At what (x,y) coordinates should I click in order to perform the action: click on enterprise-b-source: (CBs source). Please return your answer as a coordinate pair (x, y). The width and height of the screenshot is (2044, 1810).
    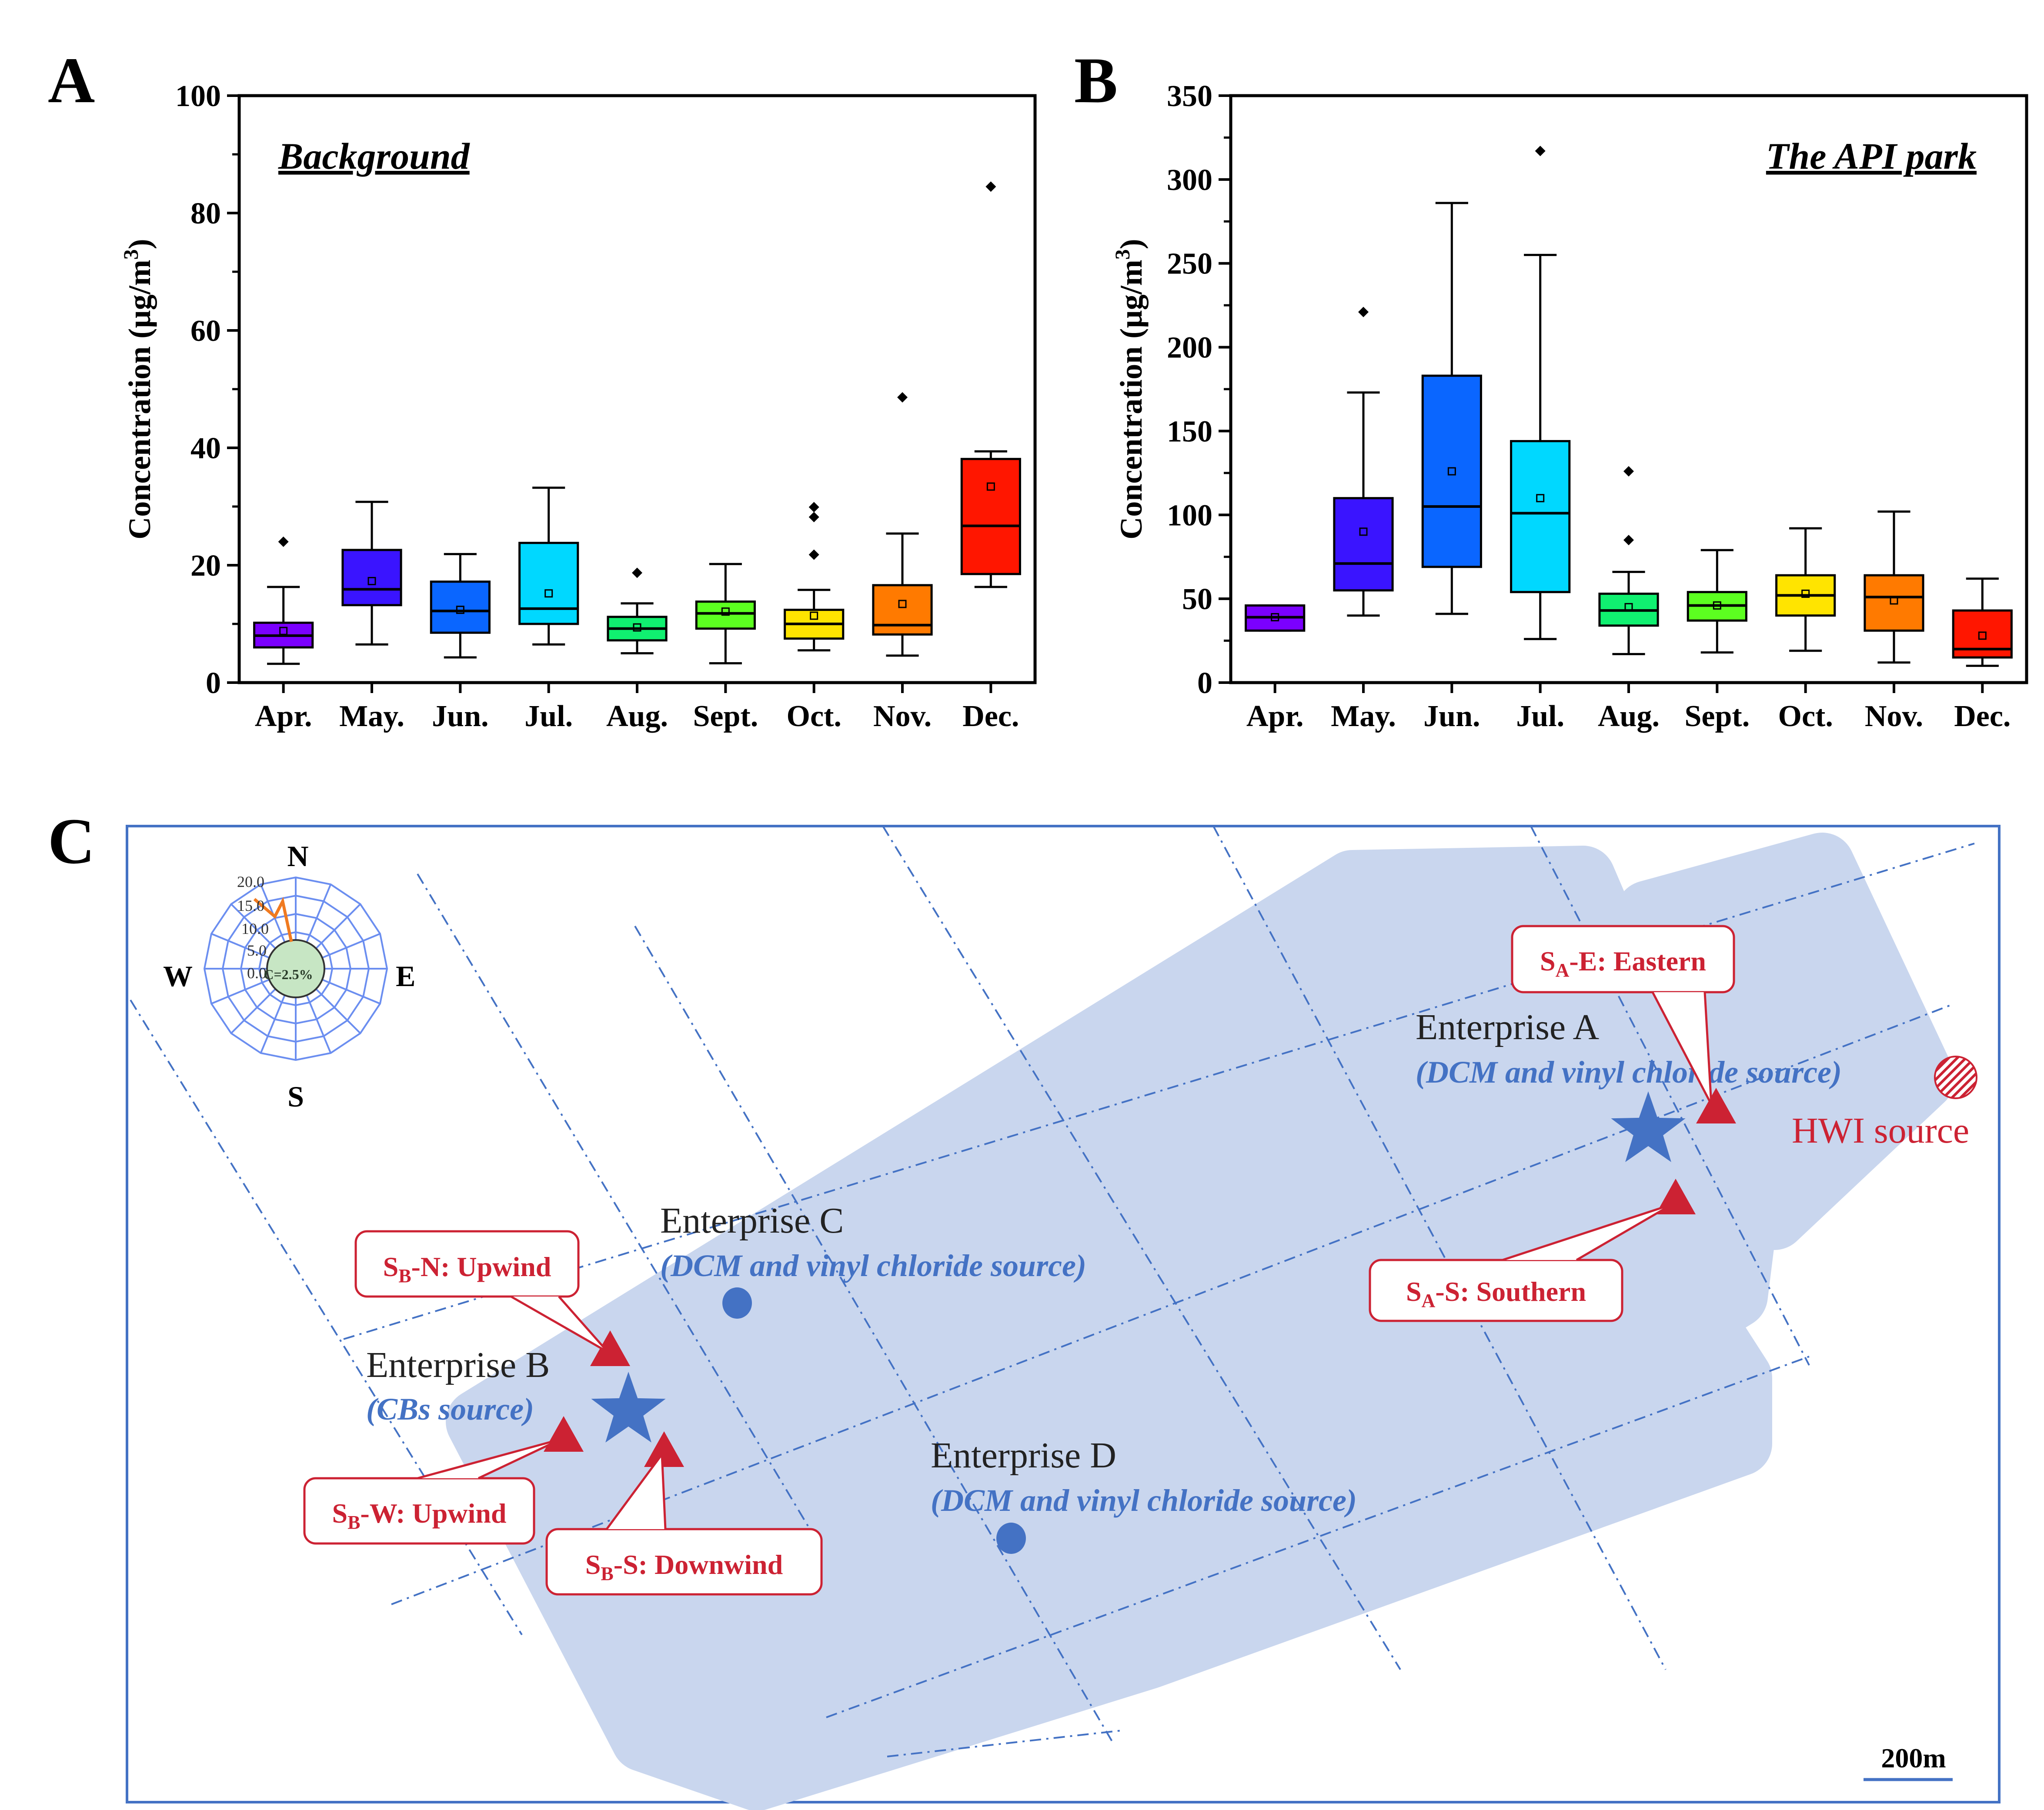
    Looking at the image, I should click on (450, 1409).